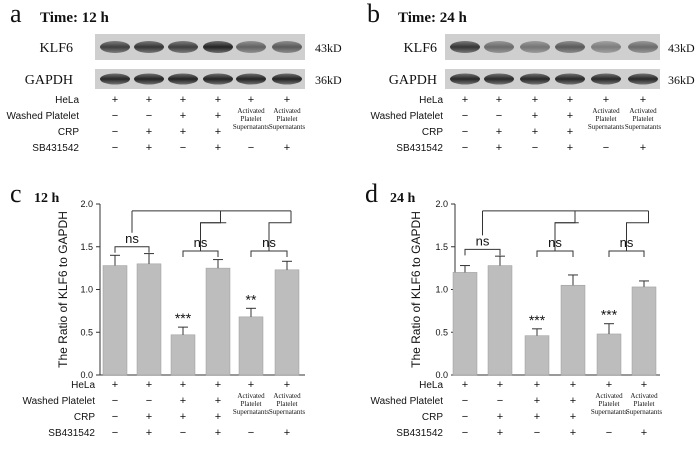  I want to click on blot-size-label: 43kD, so click(681, 48).